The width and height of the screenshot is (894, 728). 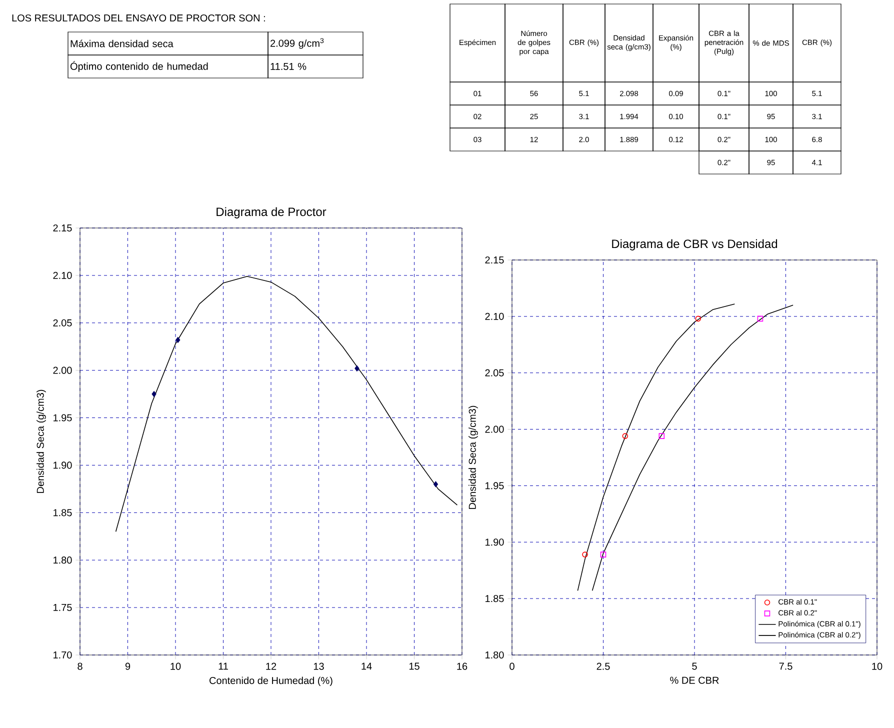 I want to click on x-tick-label: 5, so click(x=694, y=666).